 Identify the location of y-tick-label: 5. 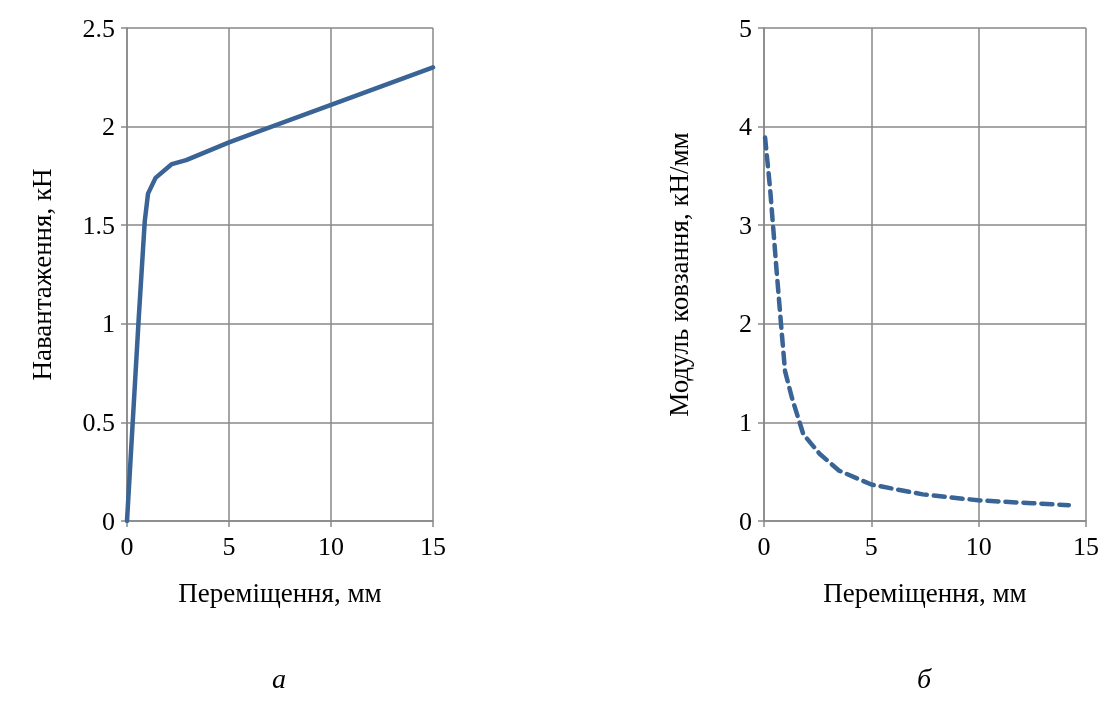
(745, 28).